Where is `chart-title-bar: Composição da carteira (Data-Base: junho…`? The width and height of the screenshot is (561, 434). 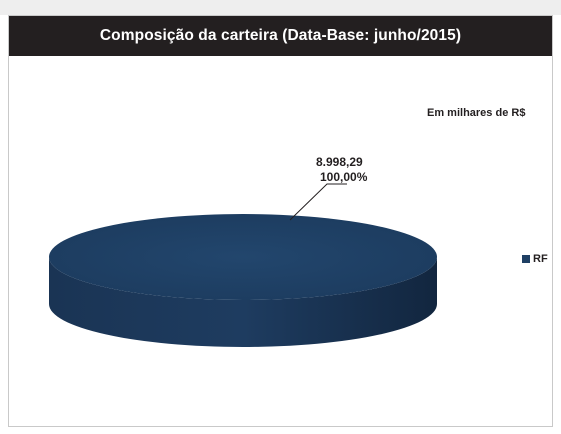
chart-title-bar: Composição da carteira (Data-Base: junho… is located at coordinates (280, 36).